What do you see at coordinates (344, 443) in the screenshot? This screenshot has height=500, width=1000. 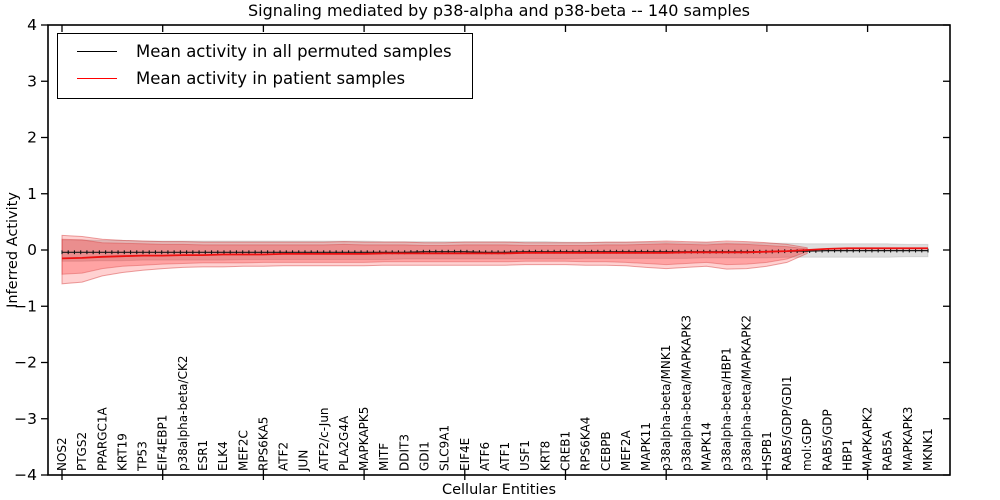 I see `svg-text: PLA2G4A` at bounding box center [344, 443].